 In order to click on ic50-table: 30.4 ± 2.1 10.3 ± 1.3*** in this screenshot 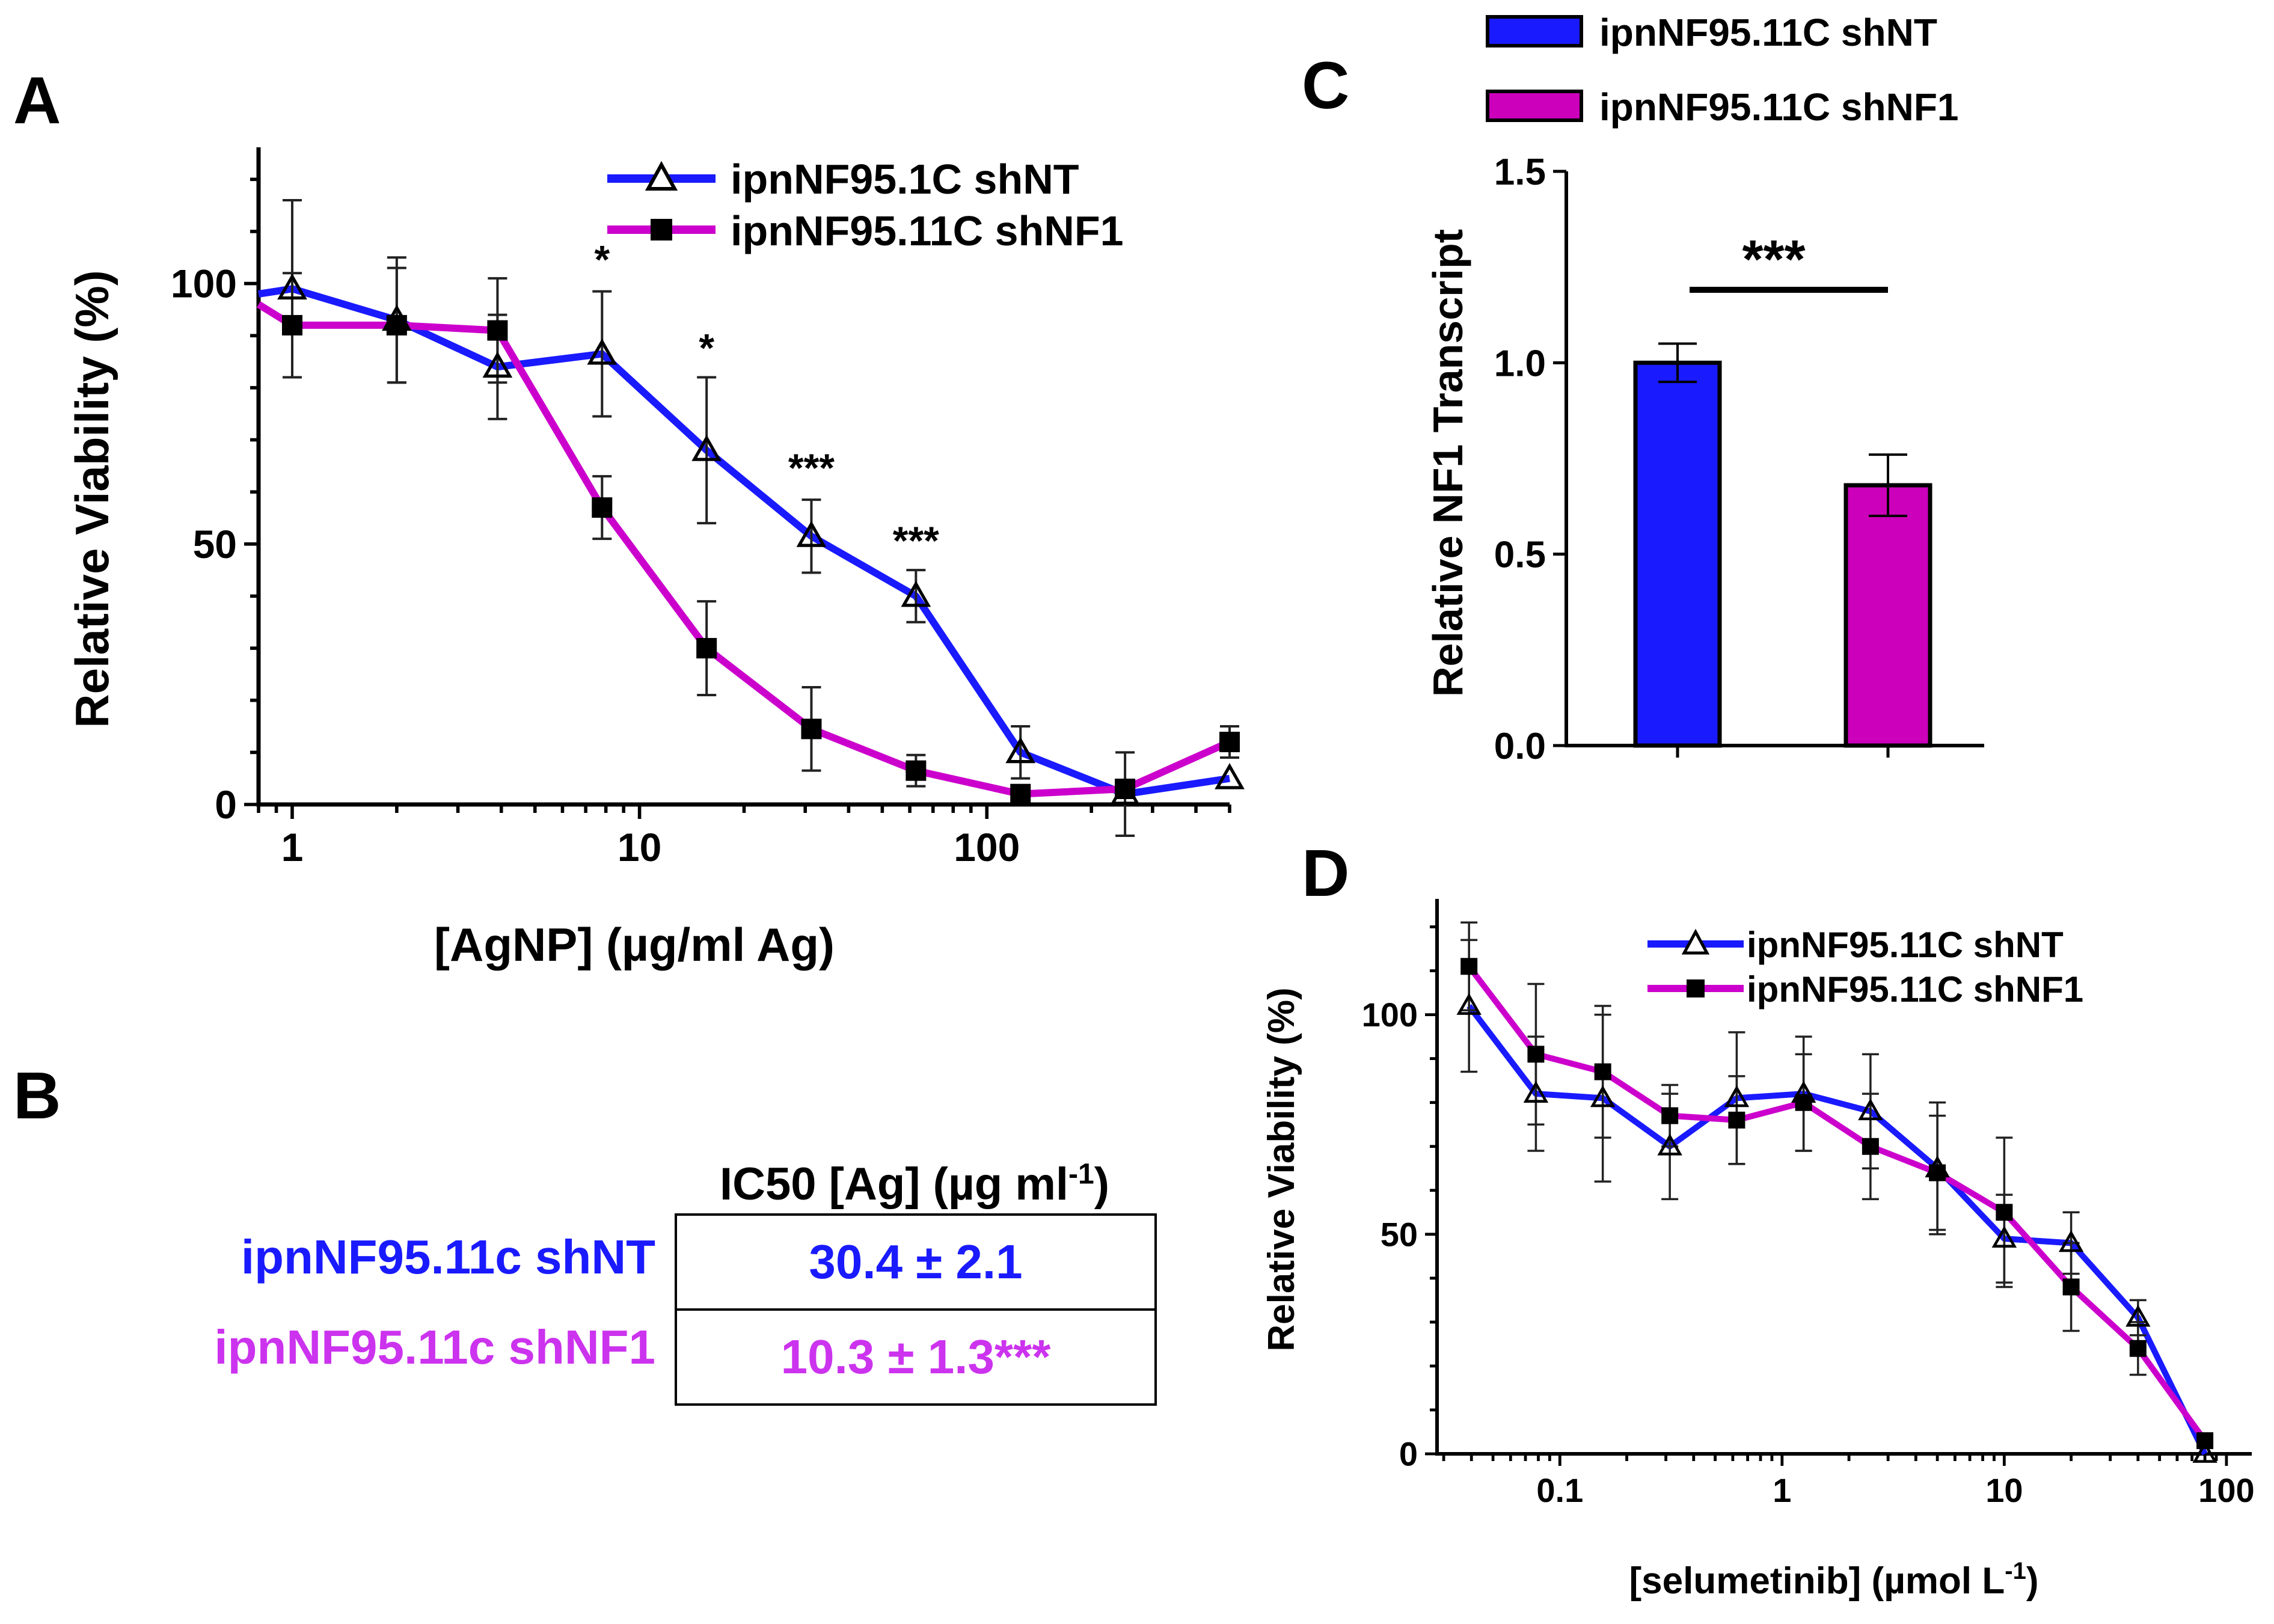, I will do `click(916, 1309)`.